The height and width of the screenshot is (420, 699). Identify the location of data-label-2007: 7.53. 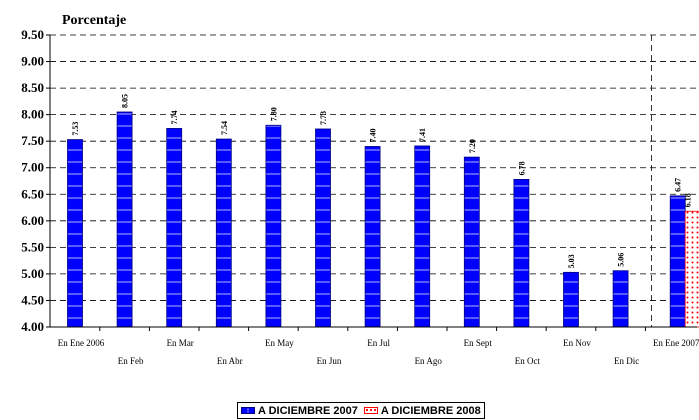
(75, 129).